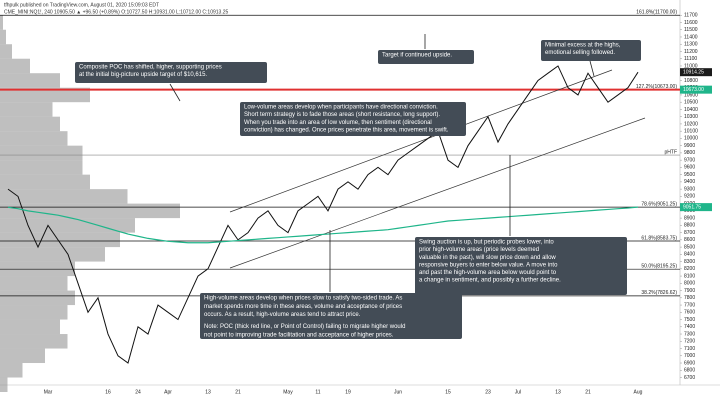  What do you see at coordinates (689, 160) in the screenshot?
I see `y-tick-label: 9700` at bounding box center [689, 160].